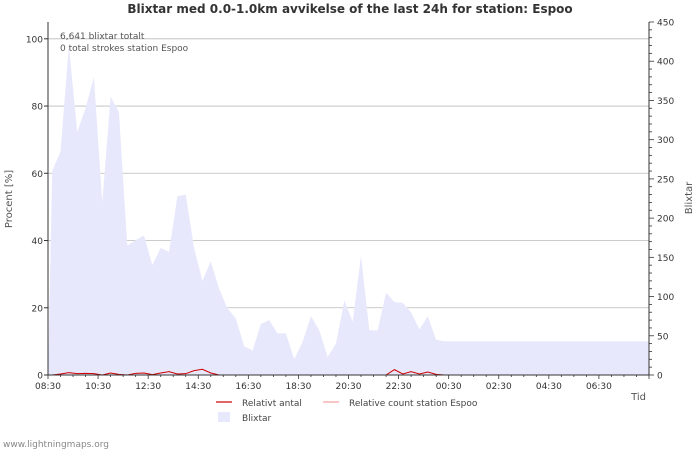 The width and height of the screenshot is (700, 450). I want to click on legend-label-relative-count-station: Relative count station Espoo, so click(413, 404).